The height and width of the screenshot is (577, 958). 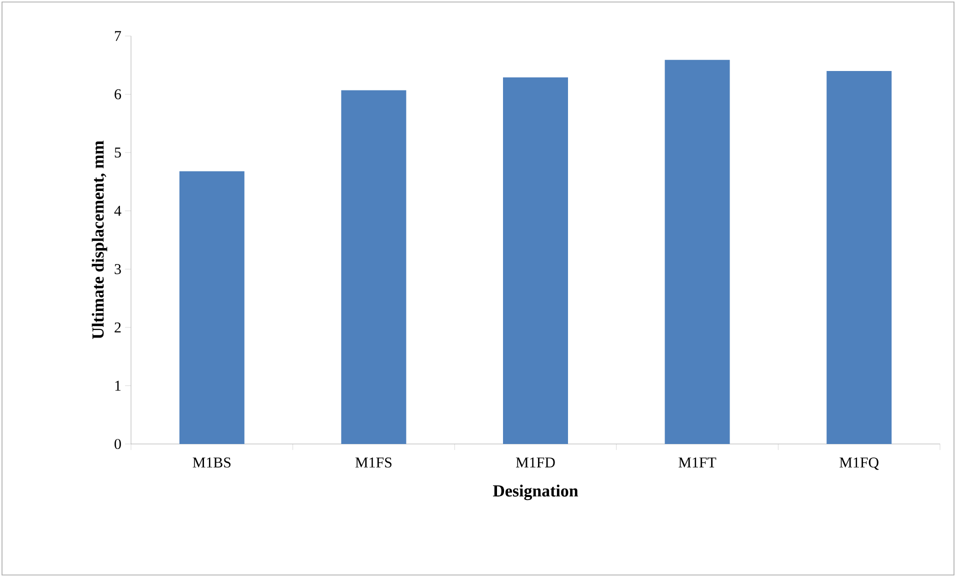 I want to click on x-tick-label: M1FT, so click(x=697, y=463).